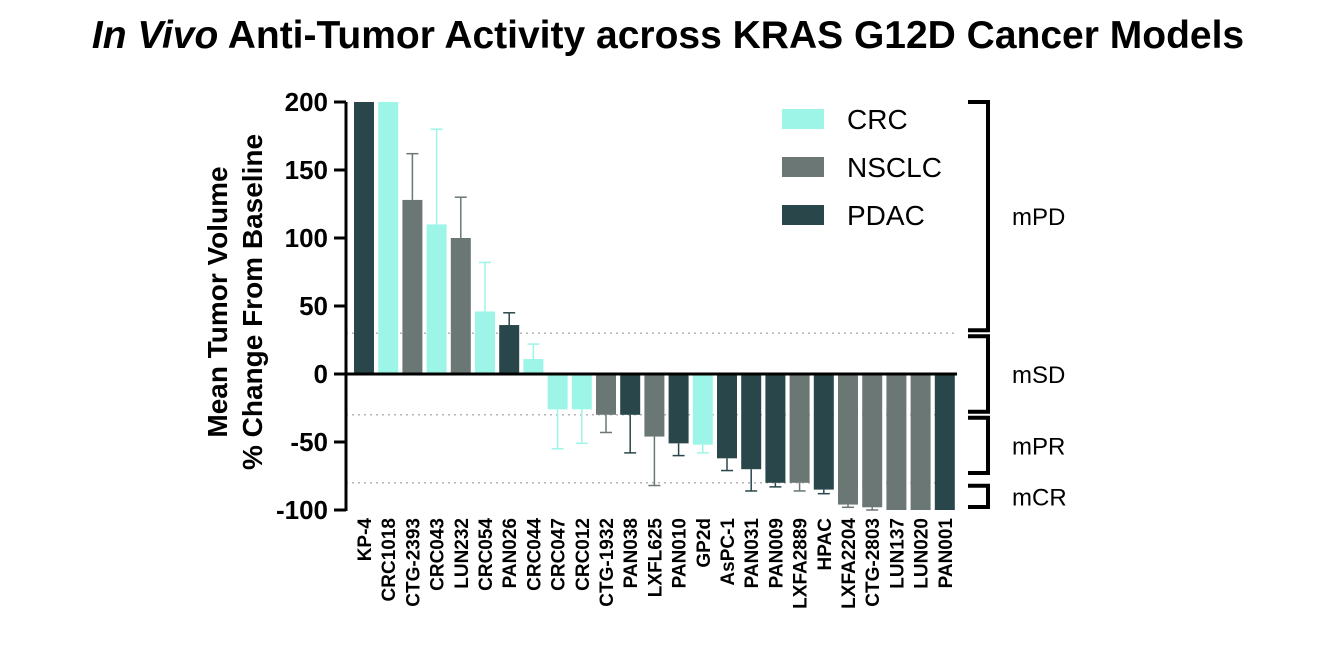 The height and width of the screenshot is (652, 1336). Describe the element at coordinates (897, 553) in the screenshot. I see `x-tick-label-lun137: LUN137` at that location.